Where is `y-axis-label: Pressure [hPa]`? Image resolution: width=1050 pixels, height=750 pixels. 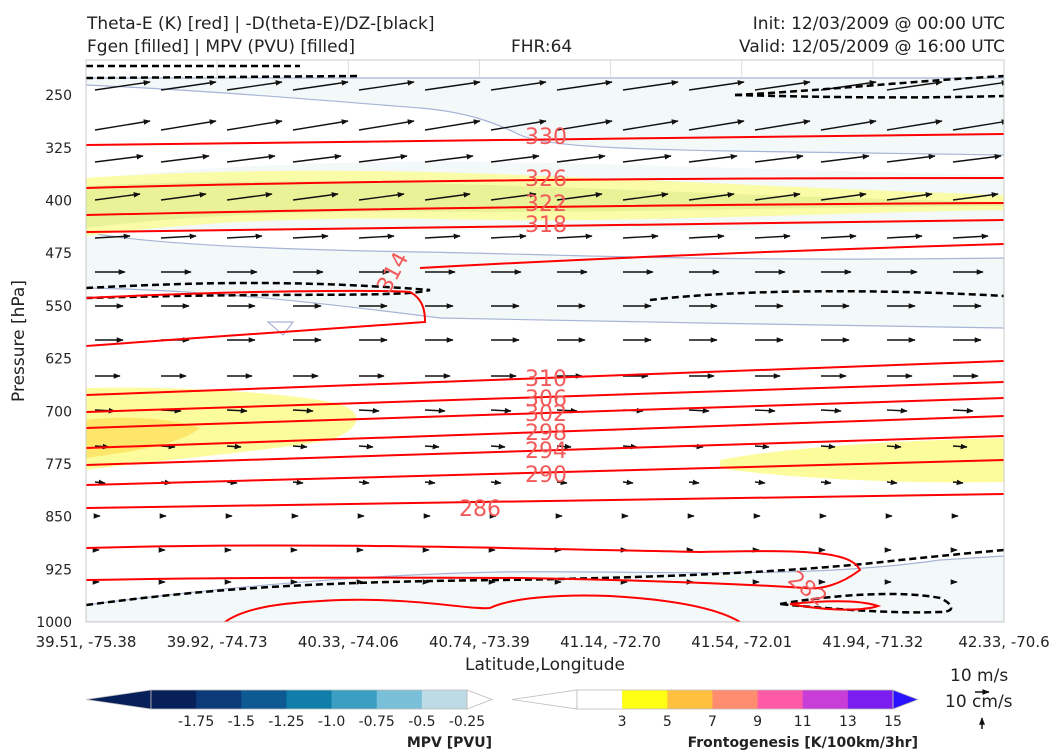
y-axis-label: Pressure [hPa] is located at coordinates (19, 341).